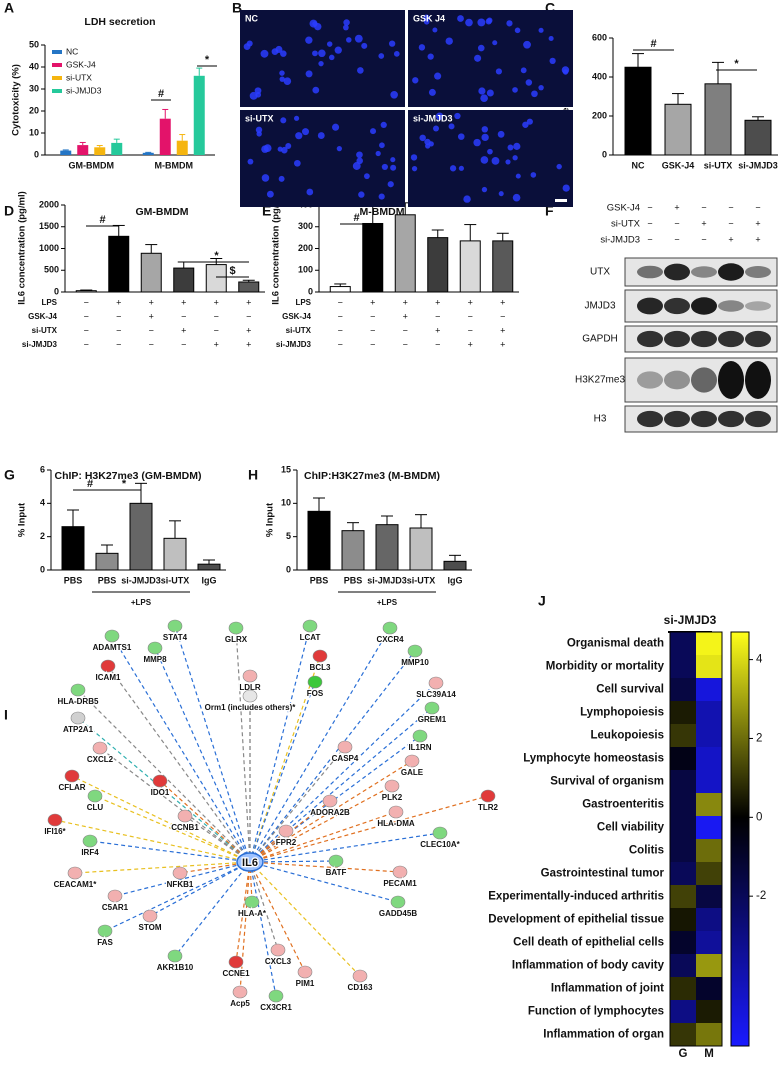 This screenshot has width=779, height=1065. I want to click on row-label: LPS, so click(49, 302).